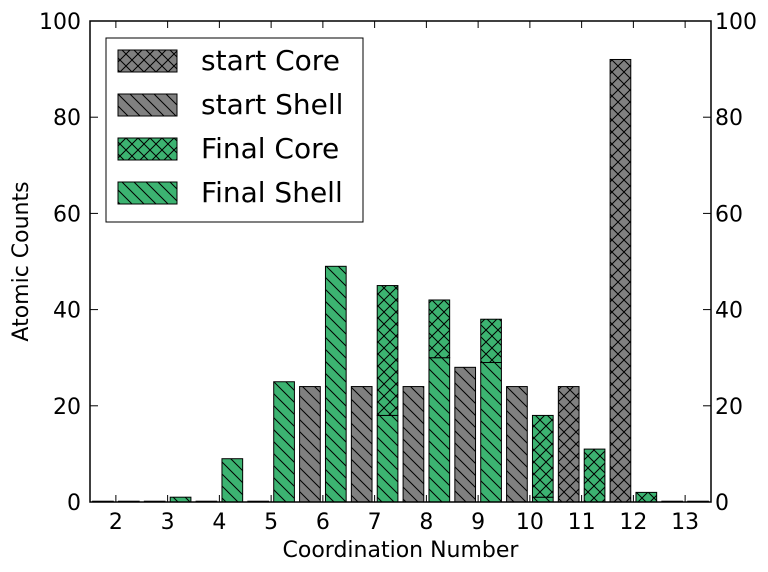 Image resolution: width=768 pixels, height=572 pixels. What do you see at coordinates (478, 522) in the screenshot?
I see `x-tick-label: 9` at bounding box center [478, 522].